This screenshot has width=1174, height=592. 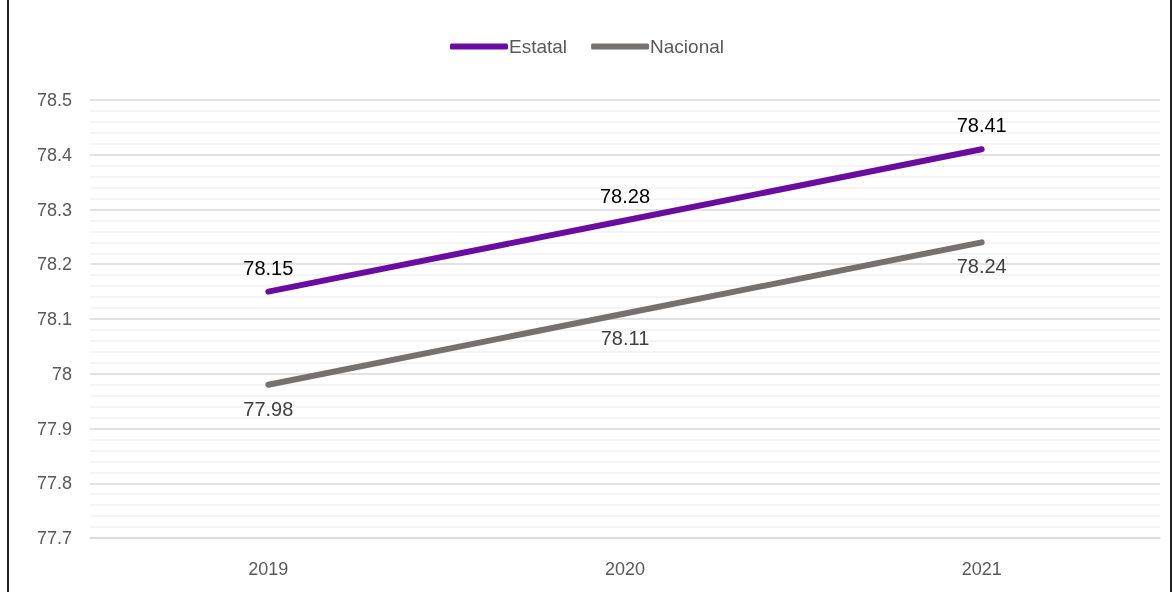 What do you see at coordinates (625, 196) in the screenshot?
I see `data-label: 78.28` at bounding box center [625, 196].